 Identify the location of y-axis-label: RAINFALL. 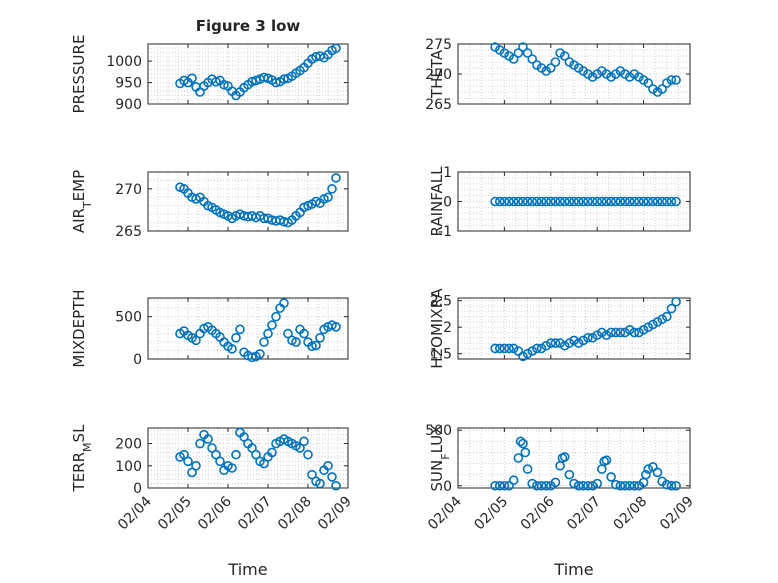
(437, 201).